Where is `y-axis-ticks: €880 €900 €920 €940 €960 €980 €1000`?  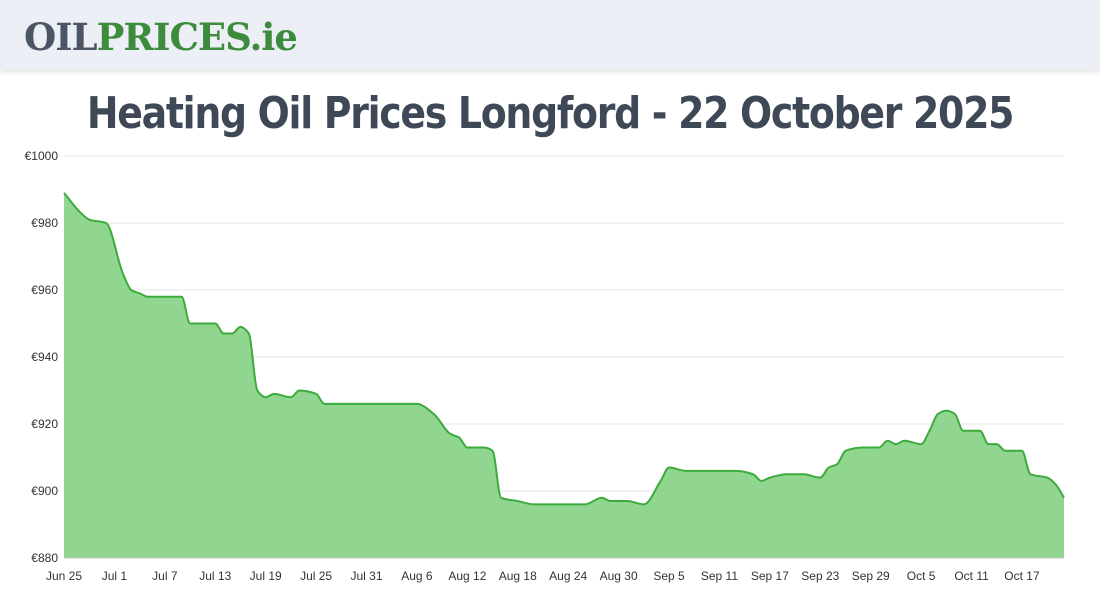
y-axis-ticks: €880 €900 €920 €940 €960 €980 €1000 is located at coordinates (42, 357).